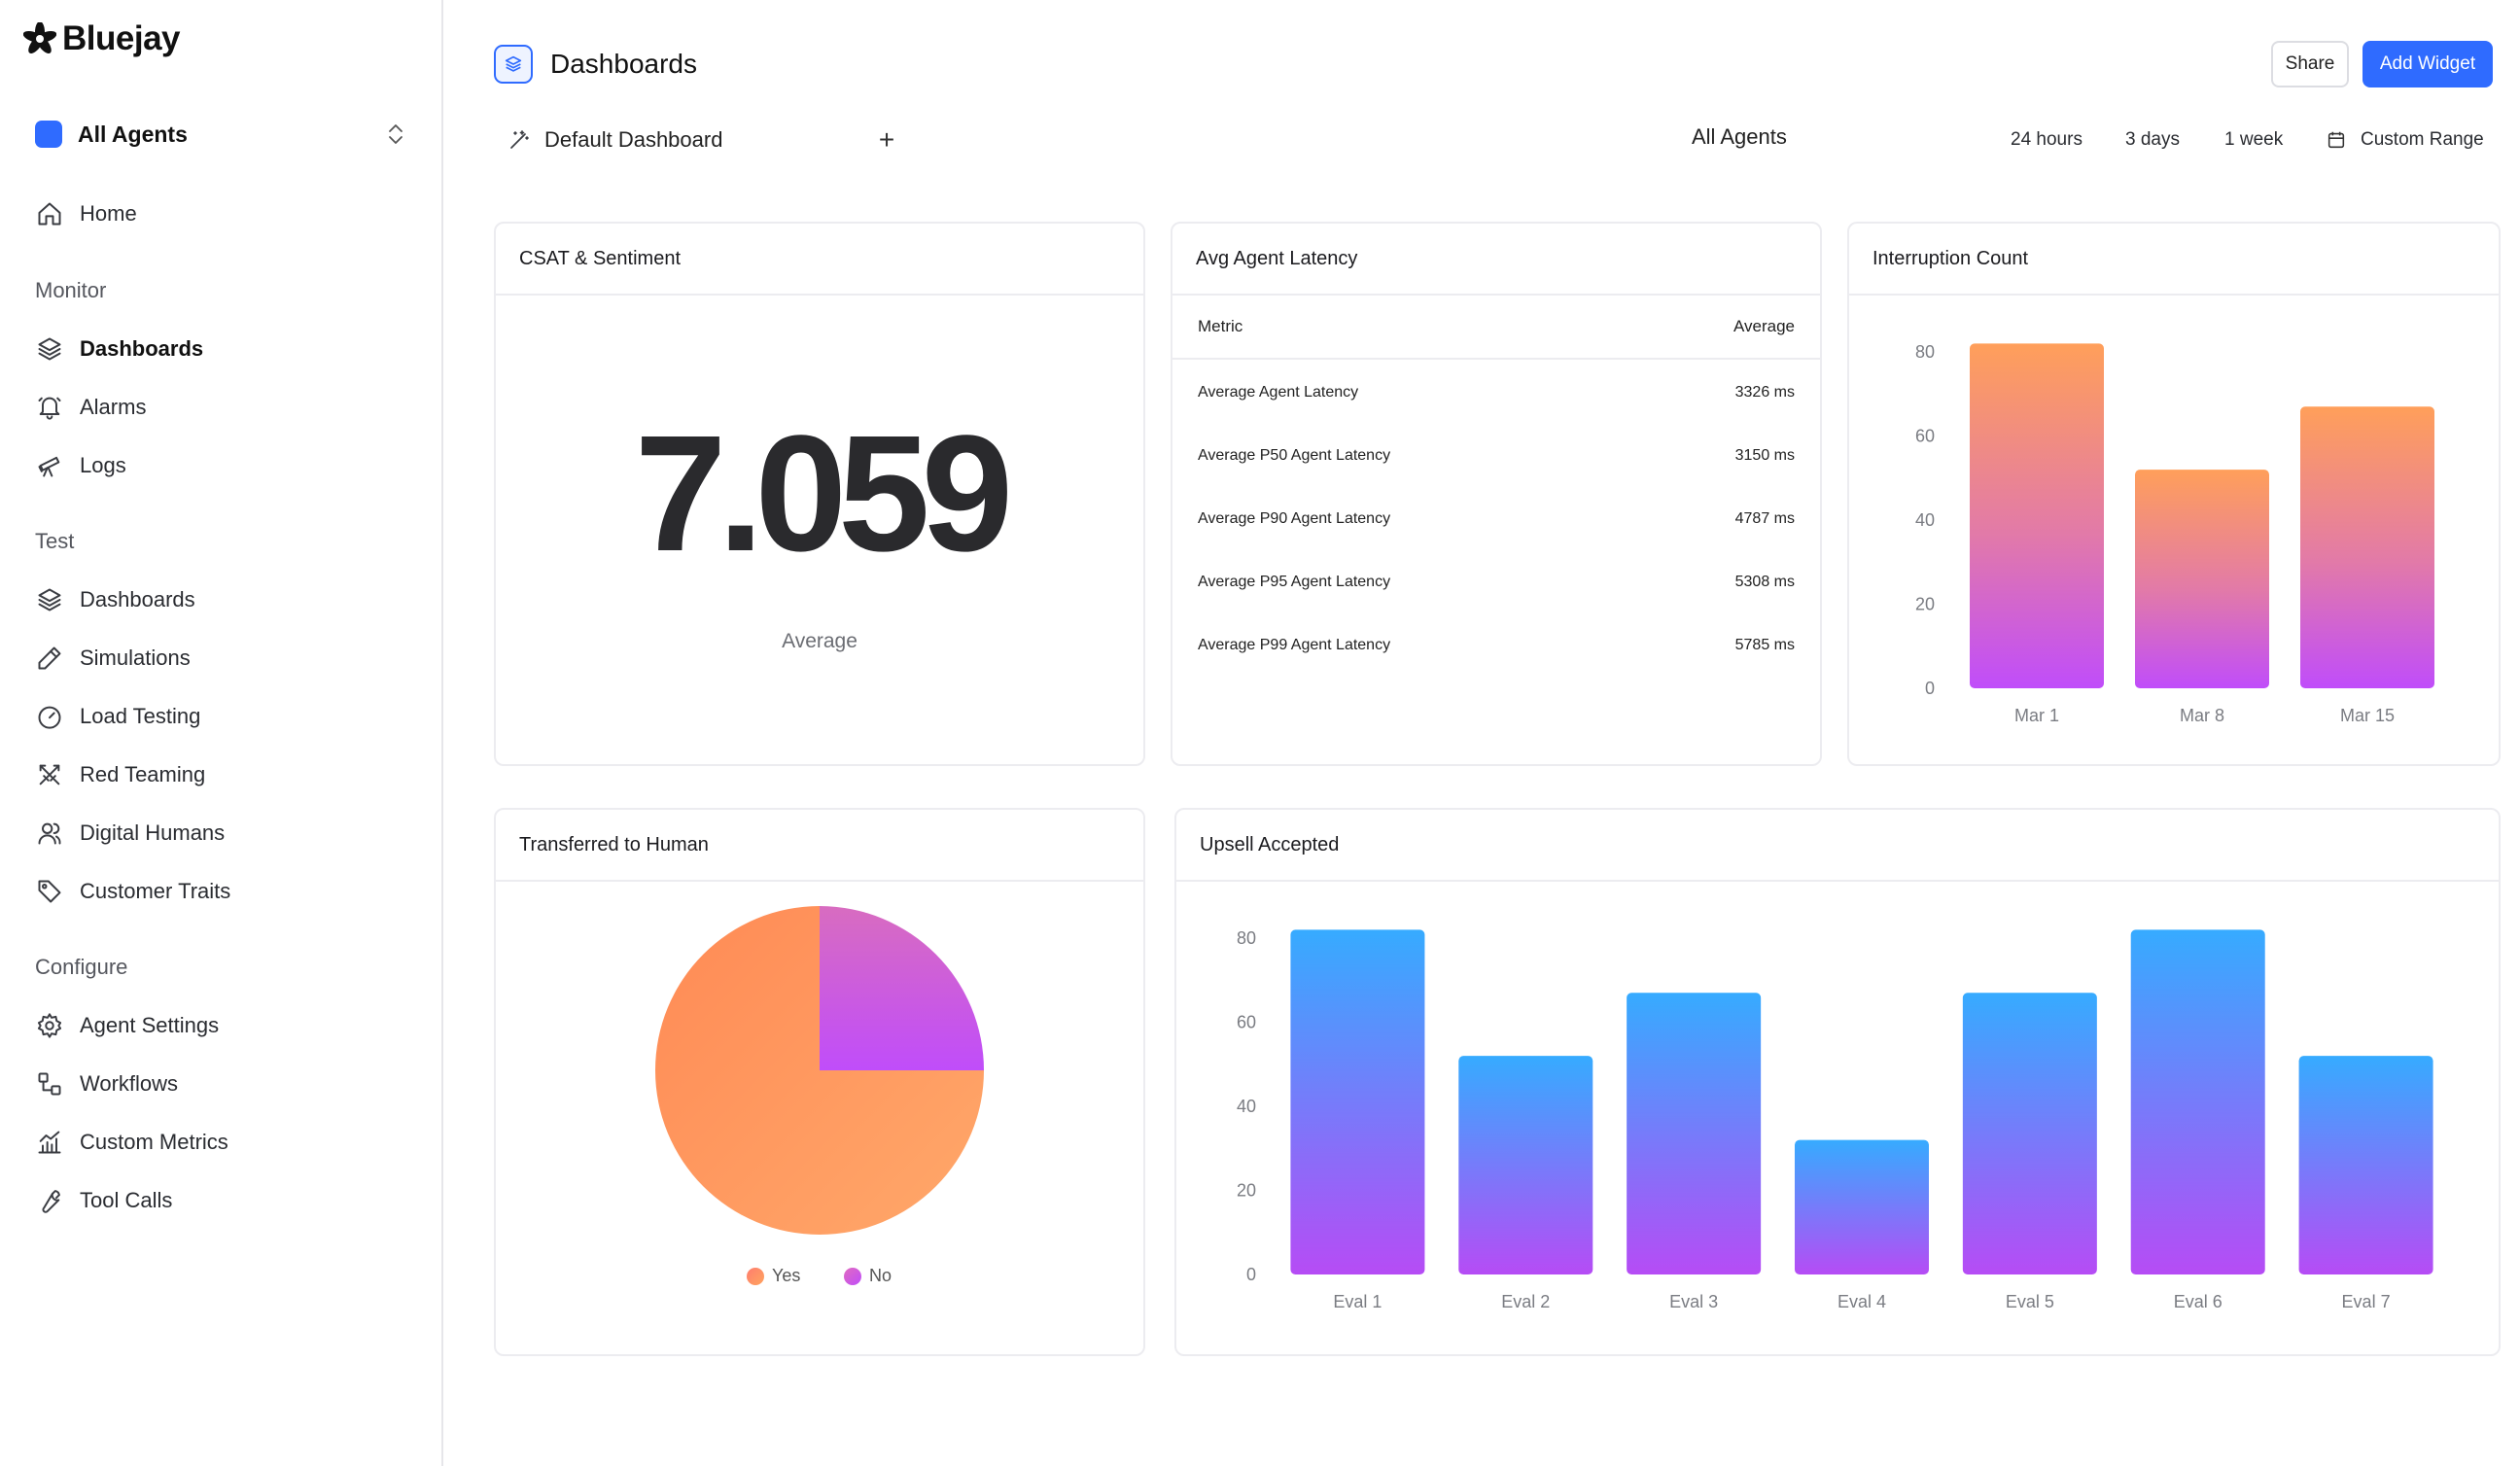 The height and width of the screenshot is (1466, 2520). Describe the element at coordinates (220, 466) in the screenshot. I see `sidebar-item-logs: Logs` at that location.